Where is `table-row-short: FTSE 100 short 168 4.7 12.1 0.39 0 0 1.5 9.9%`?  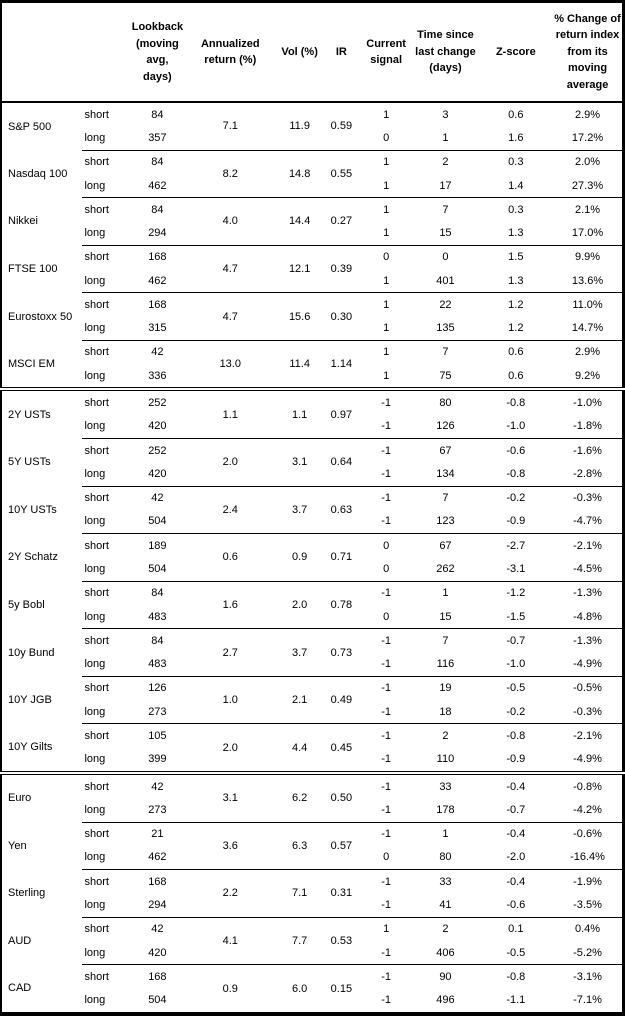 table-row-short: FTSE 100 short 168 4.7 12.1 0.39 0 0 1.5 9.9% is located at coordinates (312, 269).